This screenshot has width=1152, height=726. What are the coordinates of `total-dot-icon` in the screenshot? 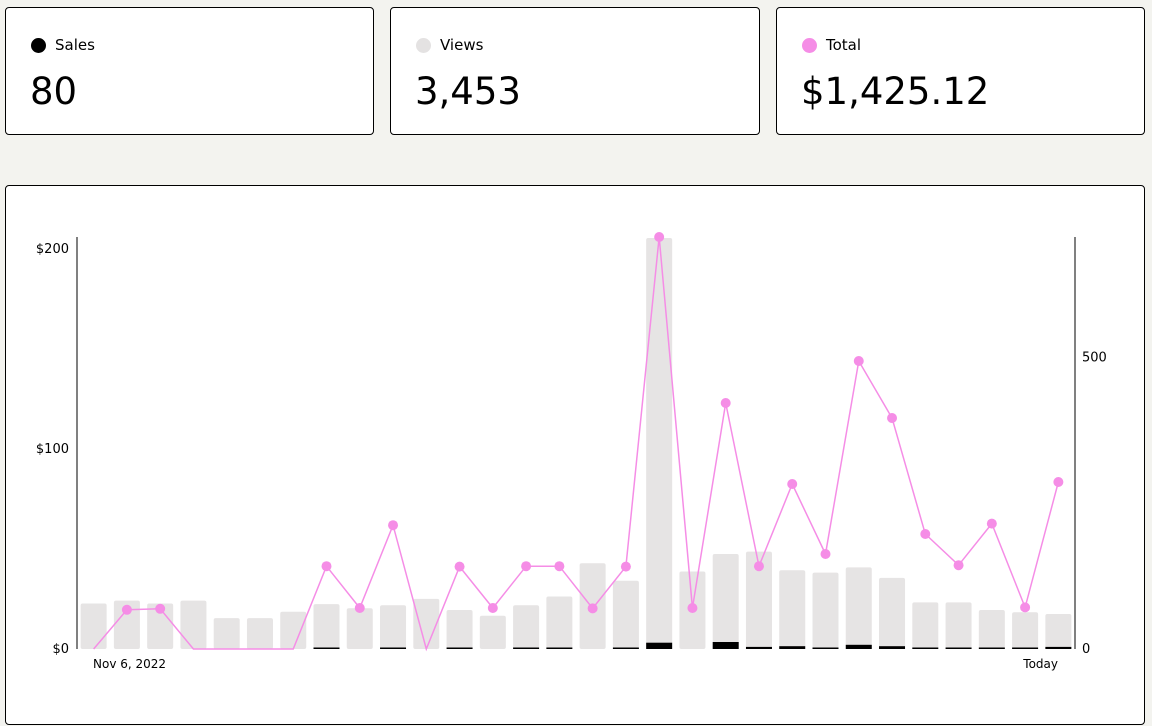 It's located at (809, 45).